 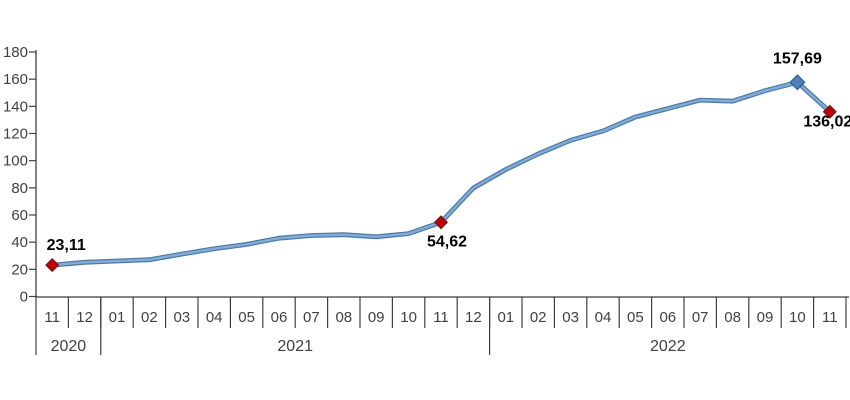 What do you see at coordinates (15, 161) in the screenshot?
I see `y-axis-tick-label: 100` at bounding box center [15, 161].